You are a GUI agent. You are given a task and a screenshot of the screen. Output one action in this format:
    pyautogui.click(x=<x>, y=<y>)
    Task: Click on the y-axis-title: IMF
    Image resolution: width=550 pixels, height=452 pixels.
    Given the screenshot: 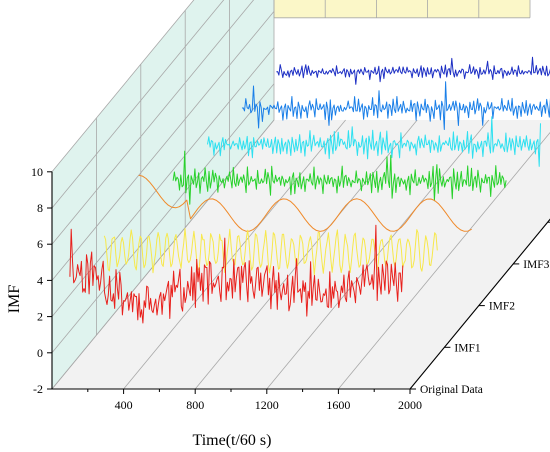 What is the action you would take?
    pyautogui.click(x=14, y=299)
    